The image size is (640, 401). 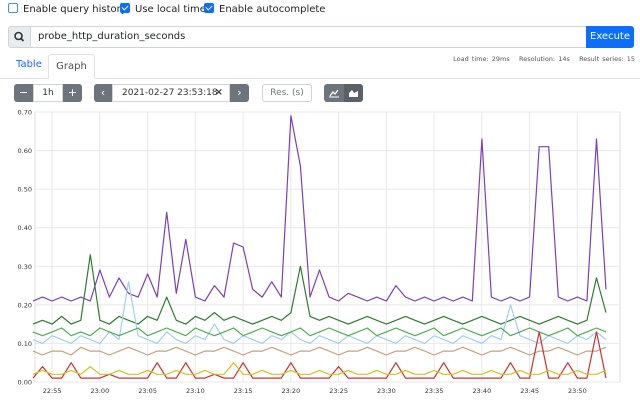 I want to click on time-forward: ›, so click(x=239, y=93).